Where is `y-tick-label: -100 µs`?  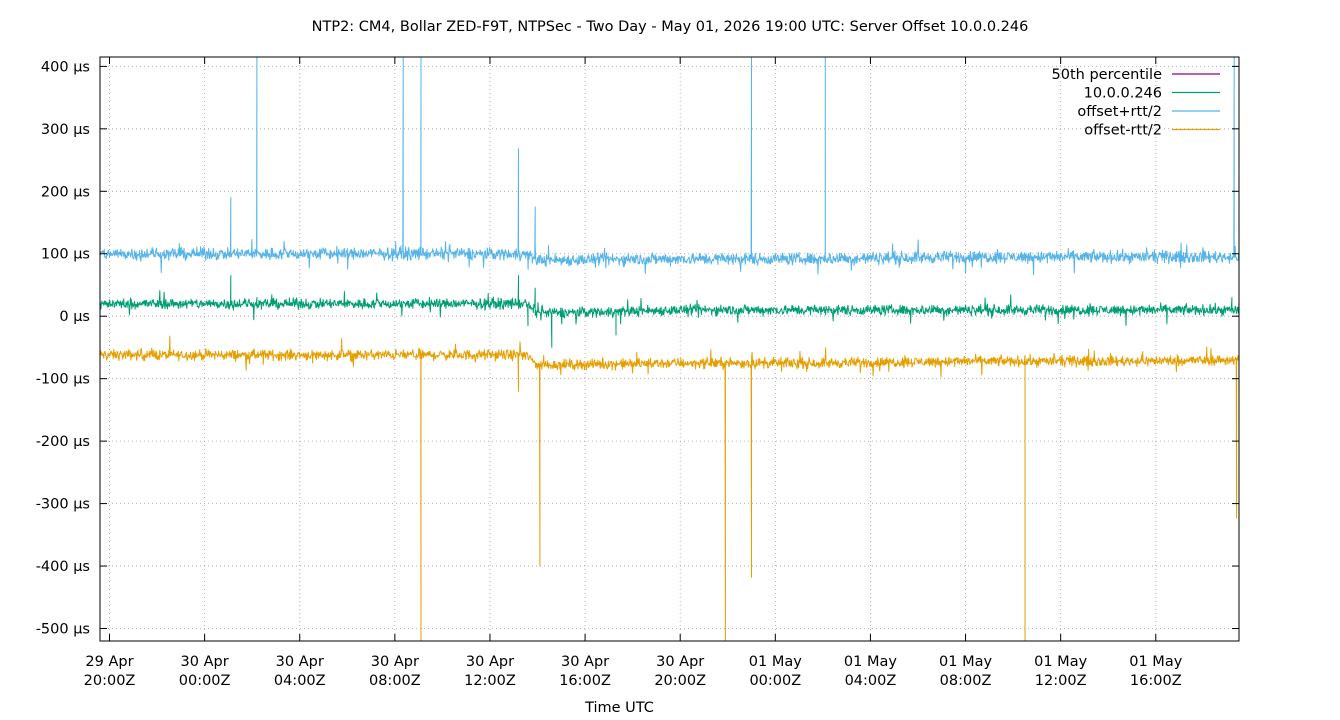
y-tick-label: -100 µs is located at coordinates (63, 380).